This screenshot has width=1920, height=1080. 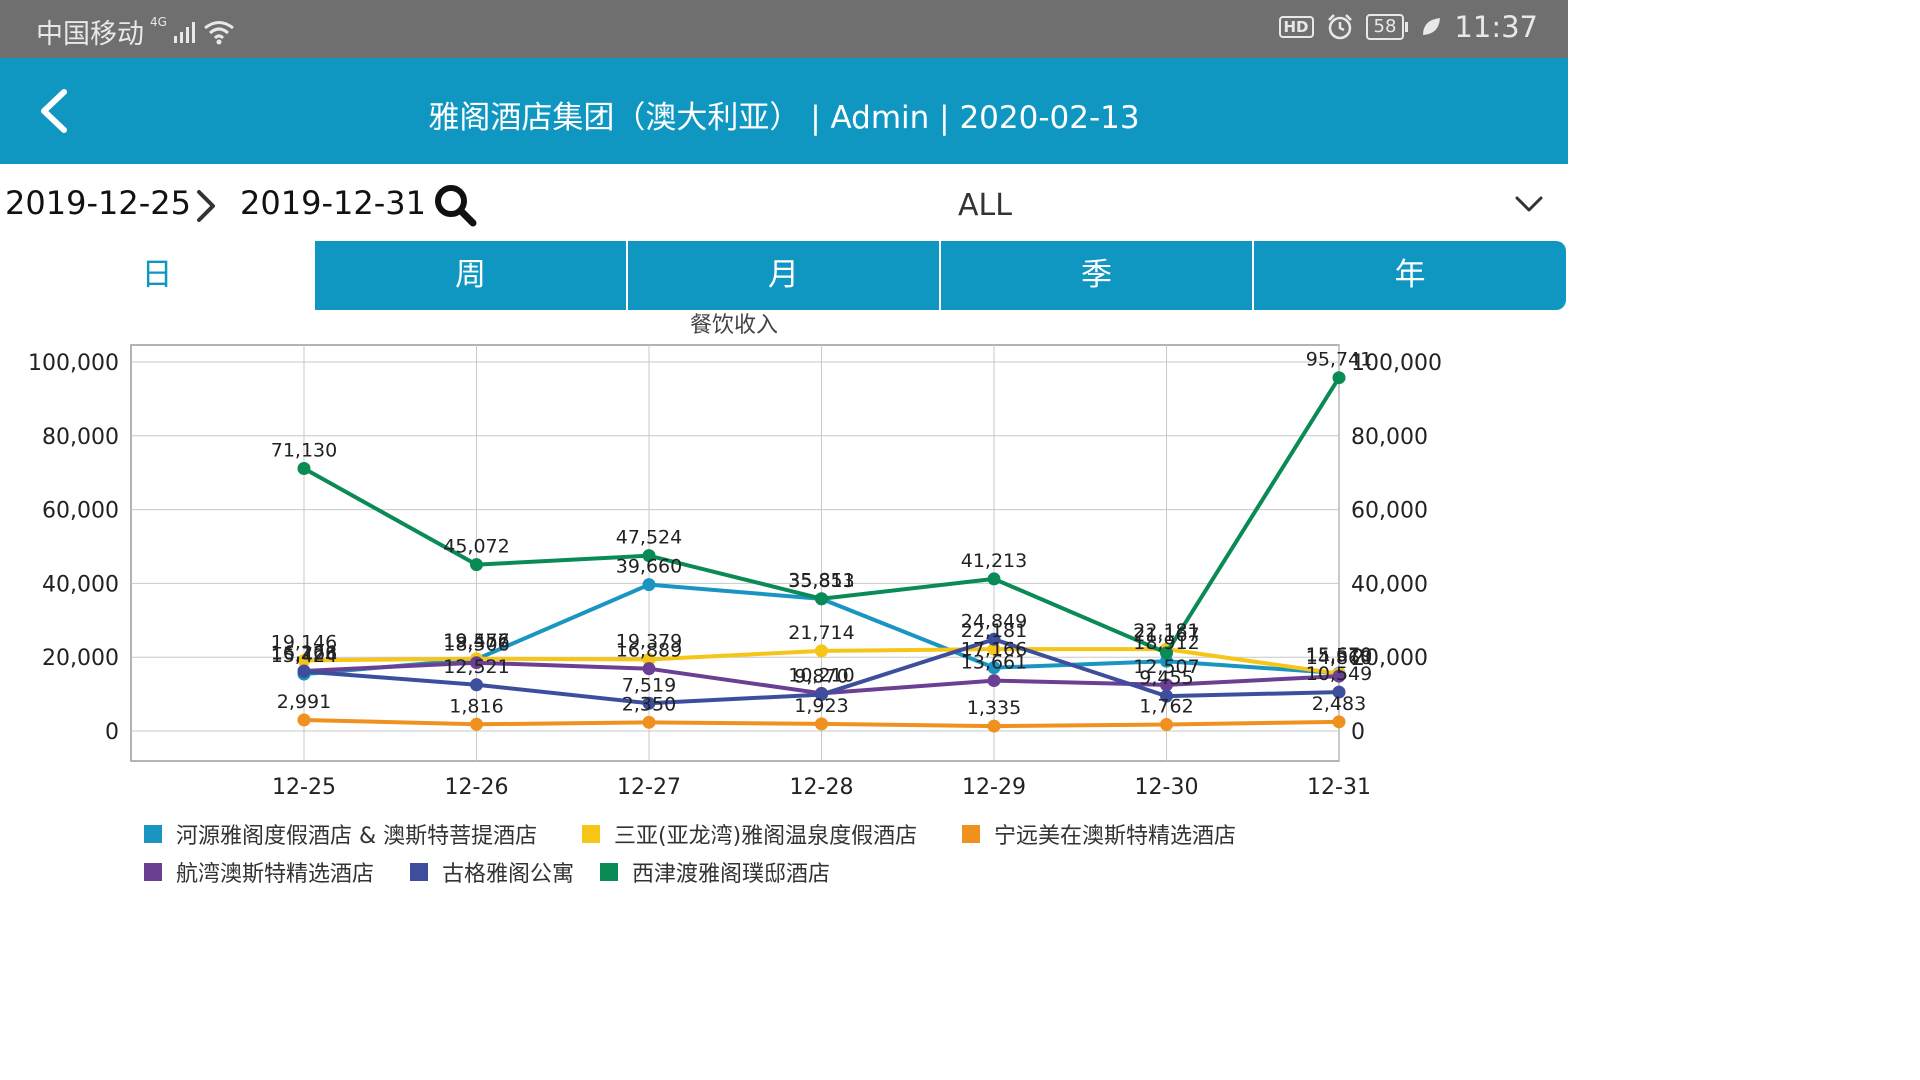 What do you see at coordinates (1166, 706) in the screenshot?
I see `data-label: 1,762` at bounding box center [1166, 706].